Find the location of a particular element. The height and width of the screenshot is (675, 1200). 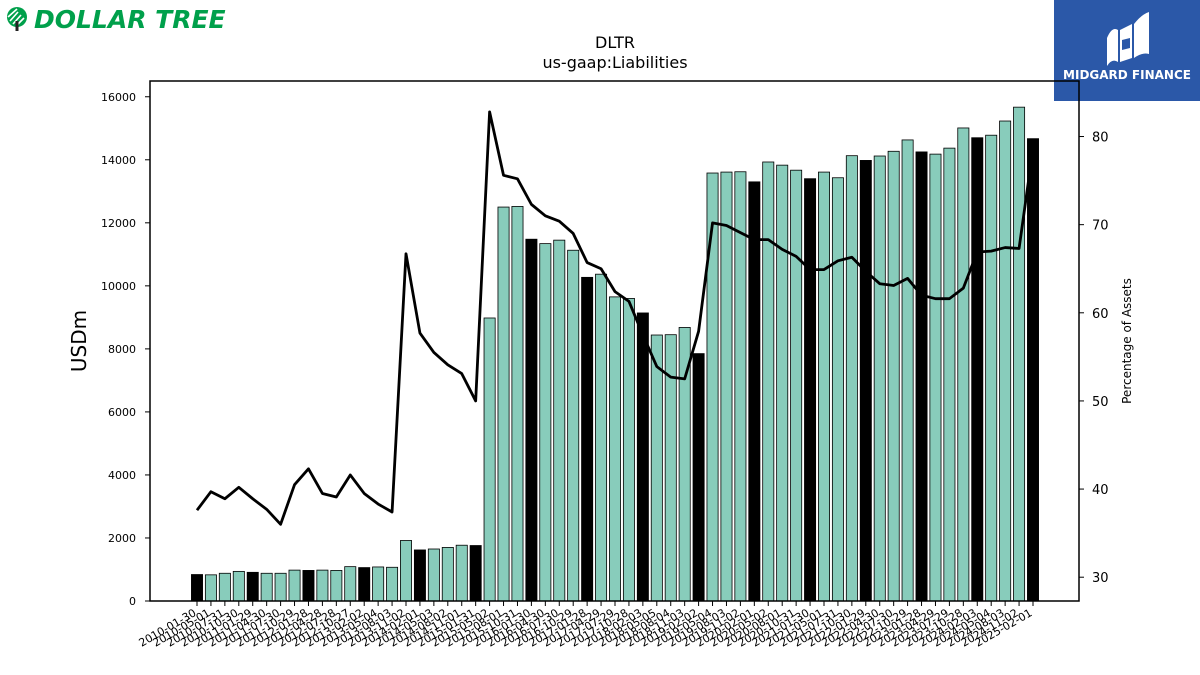

y2-tick-label: 80 is located at coordinates (1100, 138).